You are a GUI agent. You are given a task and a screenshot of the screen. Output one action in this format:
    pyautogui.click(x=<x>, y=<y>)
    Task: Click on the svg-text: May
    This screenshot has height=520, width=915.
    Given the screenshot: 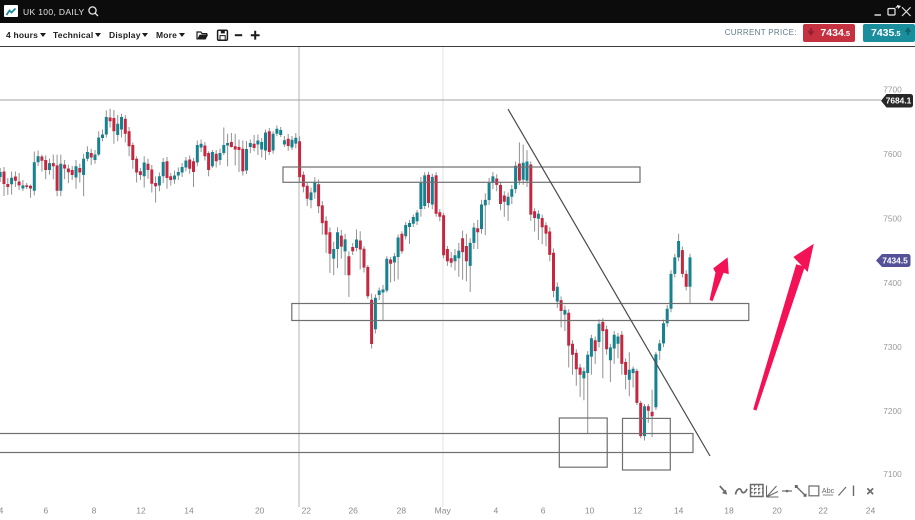 What is the action you would take?
    pyautogui.click(x=443, y=511)
    